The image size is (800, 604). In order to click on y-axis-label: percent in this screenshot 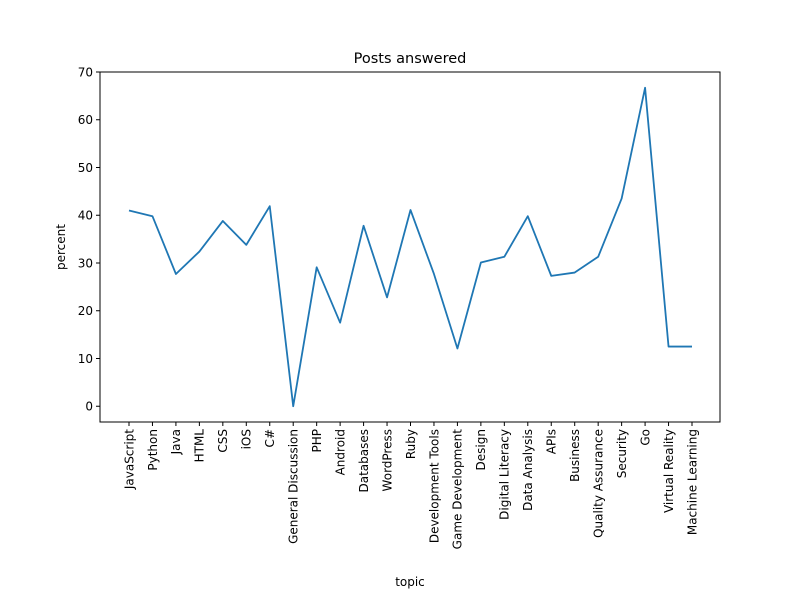, I will do `click(61, 247)`.